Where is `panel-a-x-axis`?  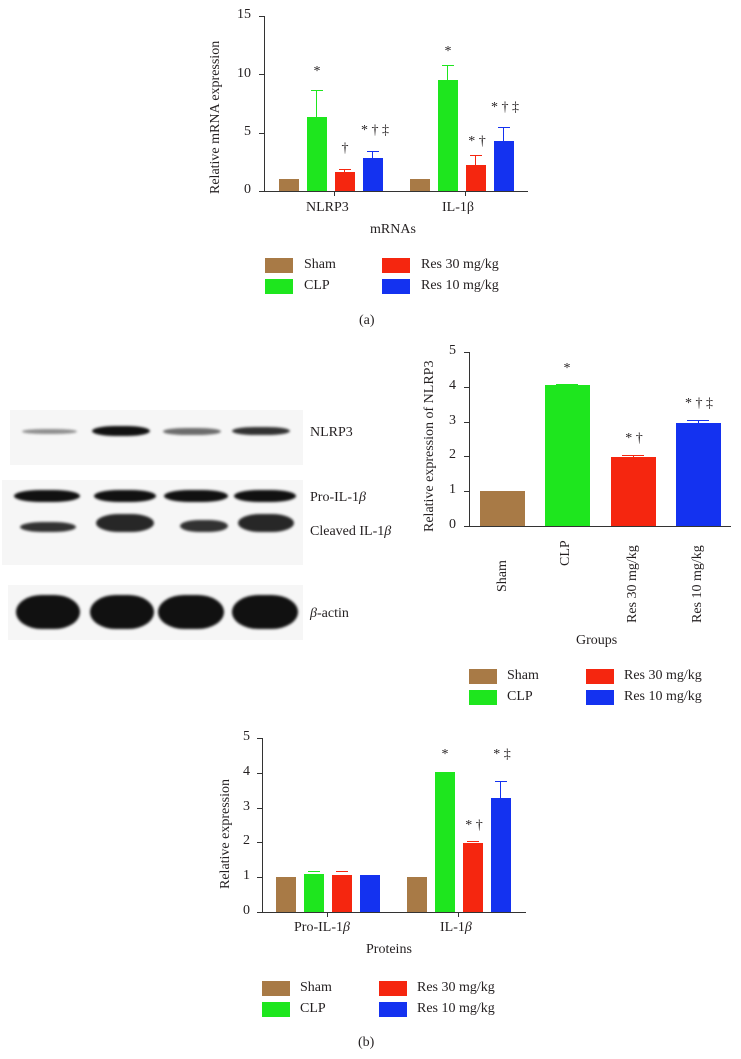 panel-a-x-axis is located at coordinates (396, 192).